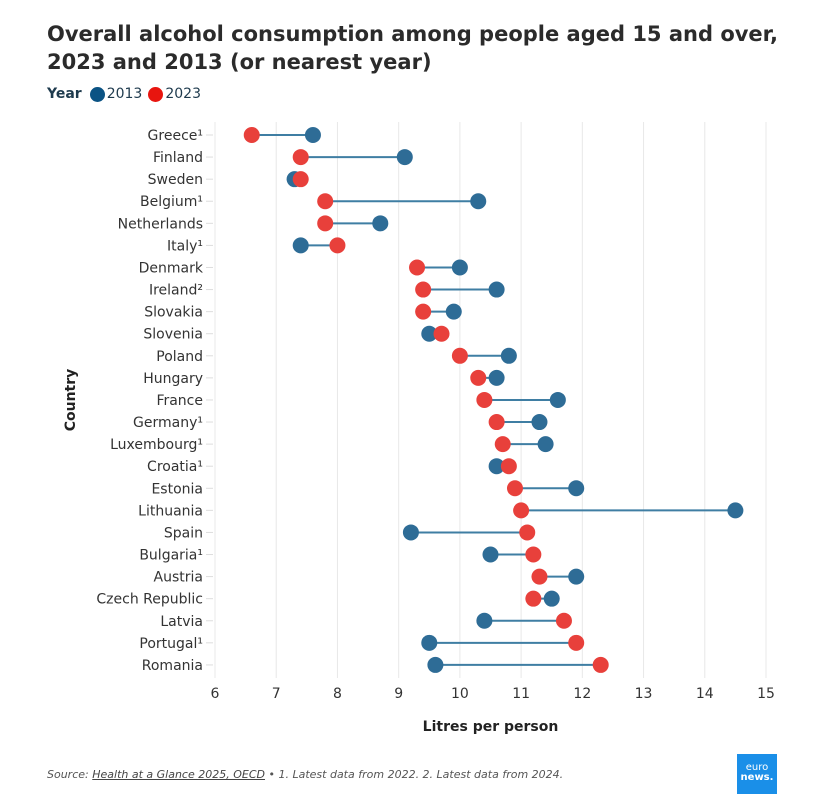 This screenshot has width=820, height=812. What do you see at coordinates (176, 291) in the screenshot?
I see `y-tick-label: Ireland²` at bounding box center [176, 291].